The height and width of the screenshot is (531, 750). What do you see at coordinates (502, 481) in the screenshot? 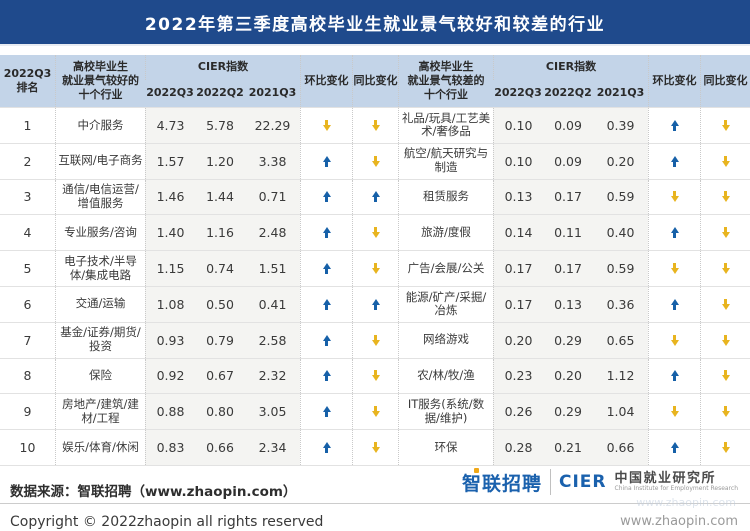
I see `zhaopin-logo: 智联招聘` at bounding box center [502, 481].